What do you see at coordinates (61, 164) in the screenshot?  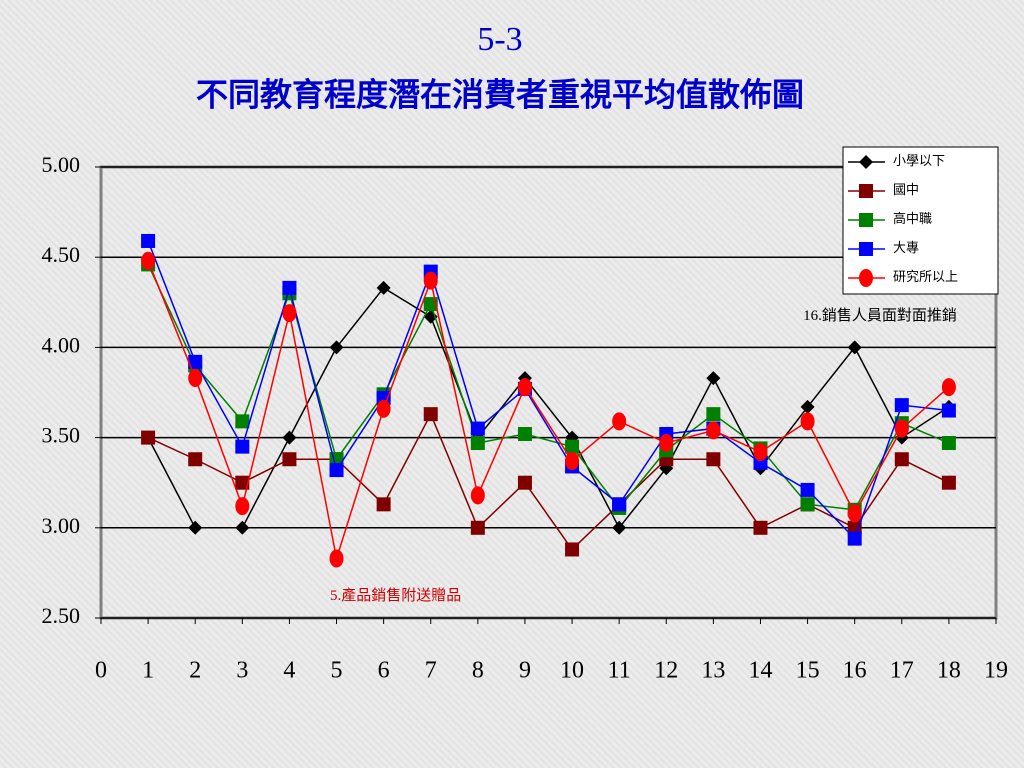 I see `y-tick-label: 5.00` at bounding box center [61, 164].